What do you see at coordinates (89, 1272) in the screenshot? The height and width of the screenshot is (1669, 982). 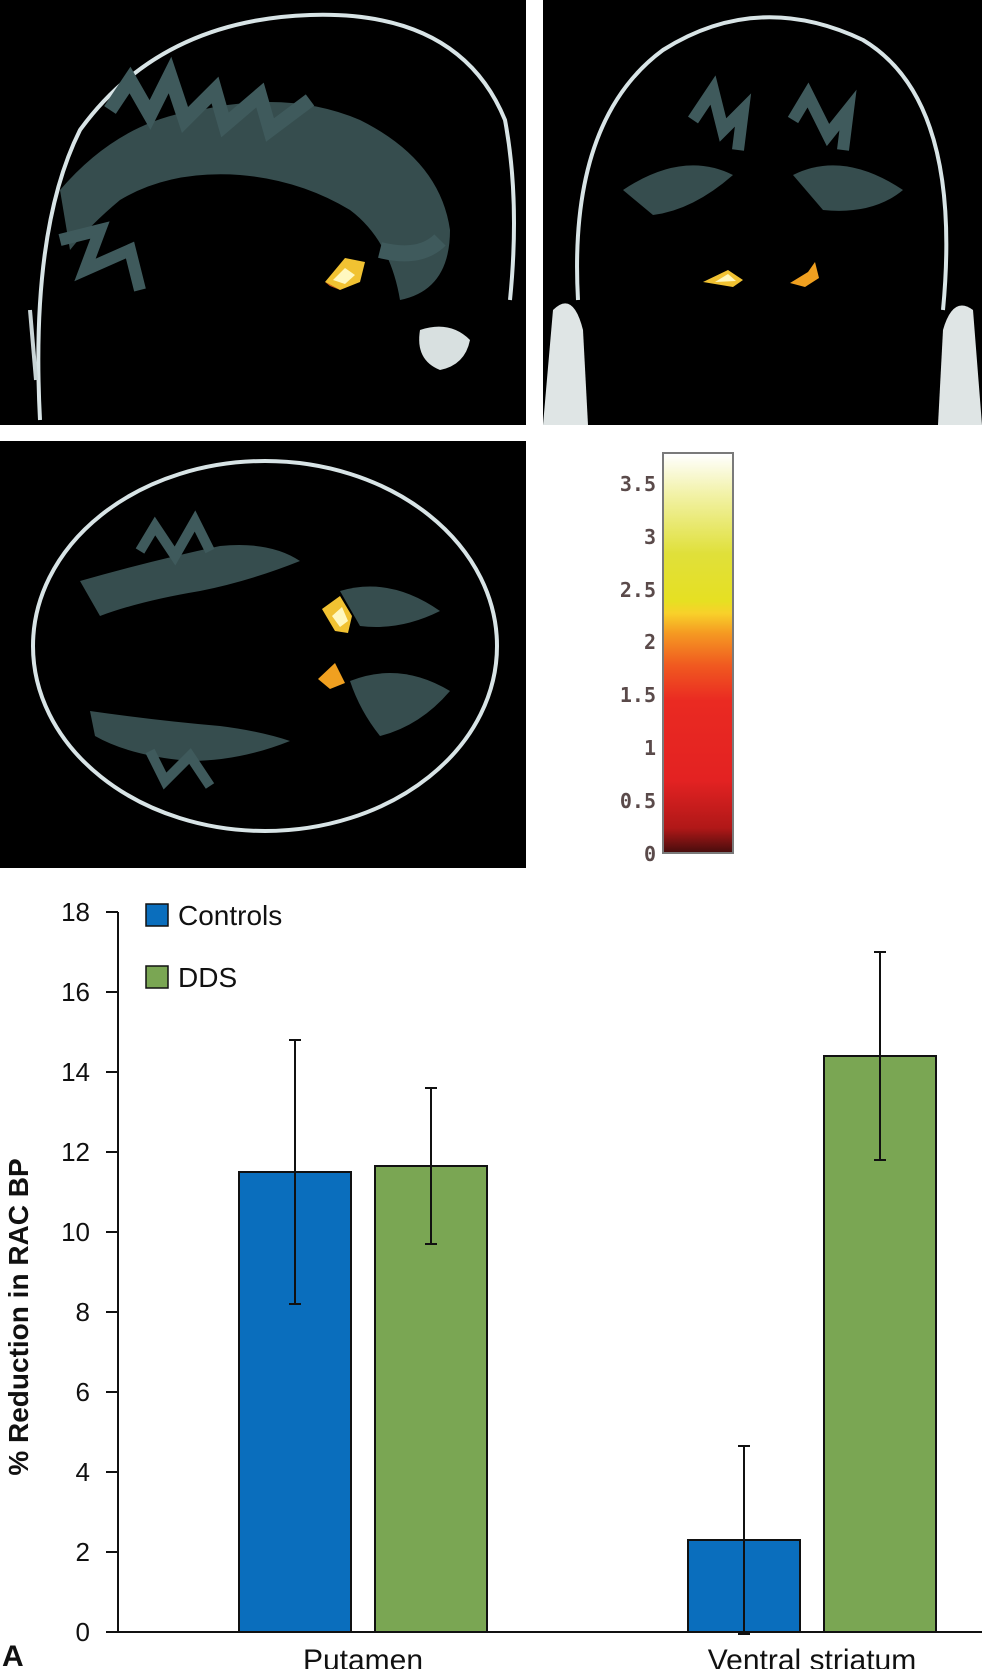 I see `y-axis-ticks: 0 2 4 6 8 10 12 14 16 18` at bounding box center [89, 1272].